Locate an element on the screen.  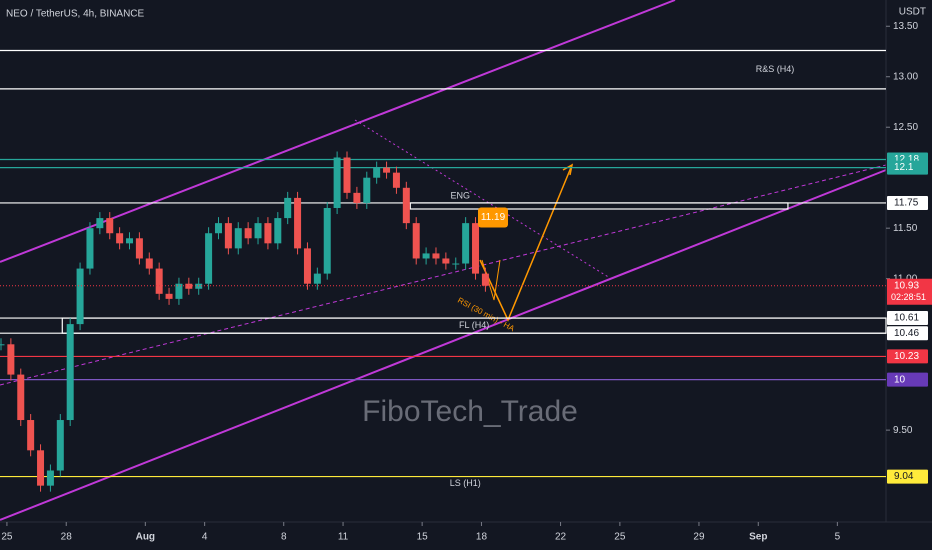
axis-unit: USDT is located at coordinates (912, 12).